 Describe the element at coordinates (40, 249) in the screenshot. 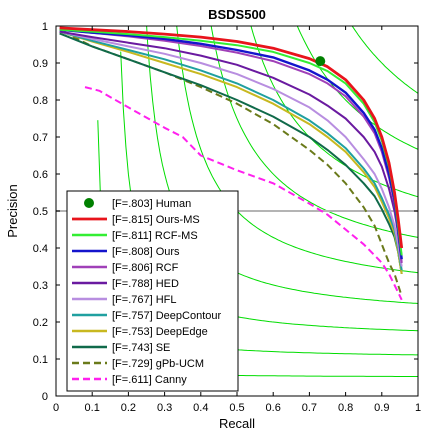

I see `y-tick-label: 0.4` at that location.